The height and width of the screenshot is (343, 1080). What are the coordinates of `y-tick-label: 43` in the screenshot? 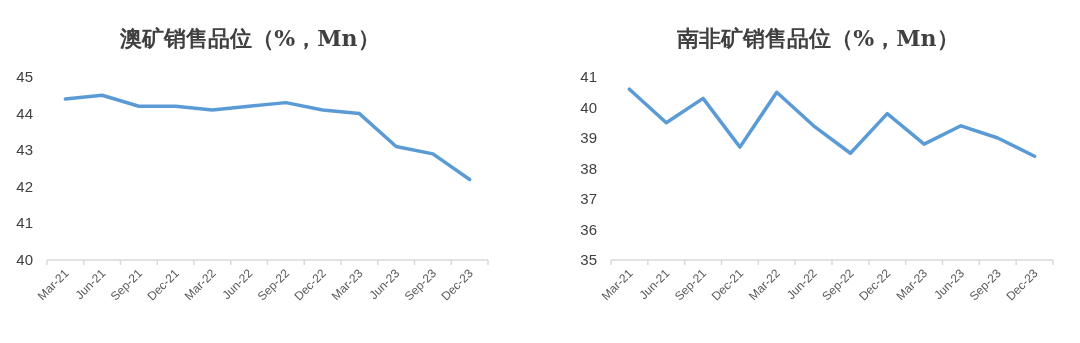 It's located at (24, 150).